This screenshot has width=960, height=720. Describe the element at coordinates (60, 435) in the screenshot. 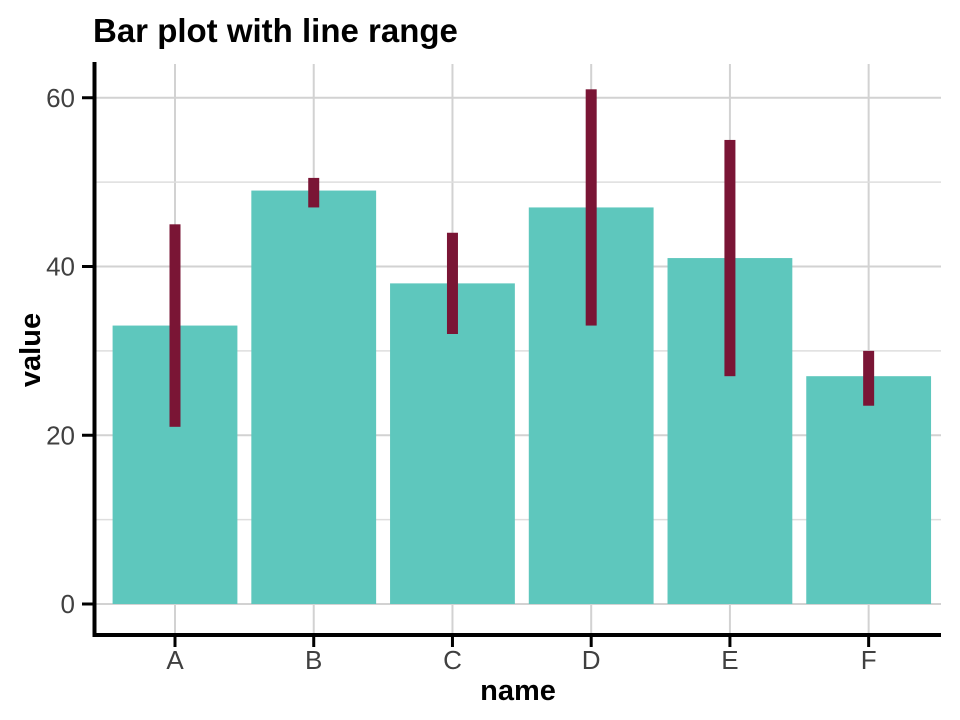

I see `y-tick-label-20: 20` at that location.